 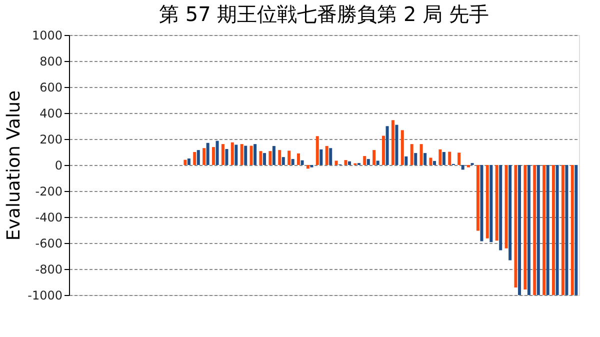 What do you see at coordinates (324, 14) in the screenshot?
I see `chart-title: 第 57 期王位戦七番勝負第 2 局 先手` at bounding box center [324, 14].